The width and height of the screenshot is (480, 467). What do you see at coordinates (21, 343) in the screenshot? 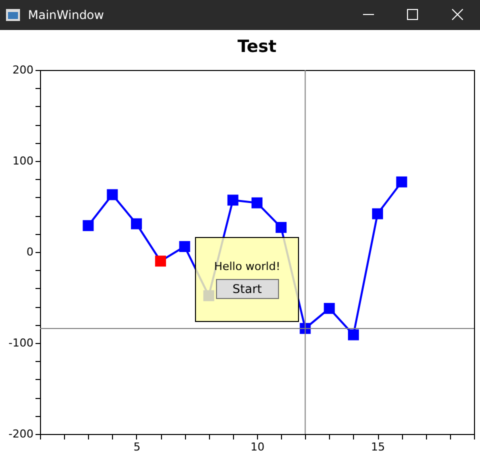
I see `y-tick-label: -100` at bounding box center [21, 343].